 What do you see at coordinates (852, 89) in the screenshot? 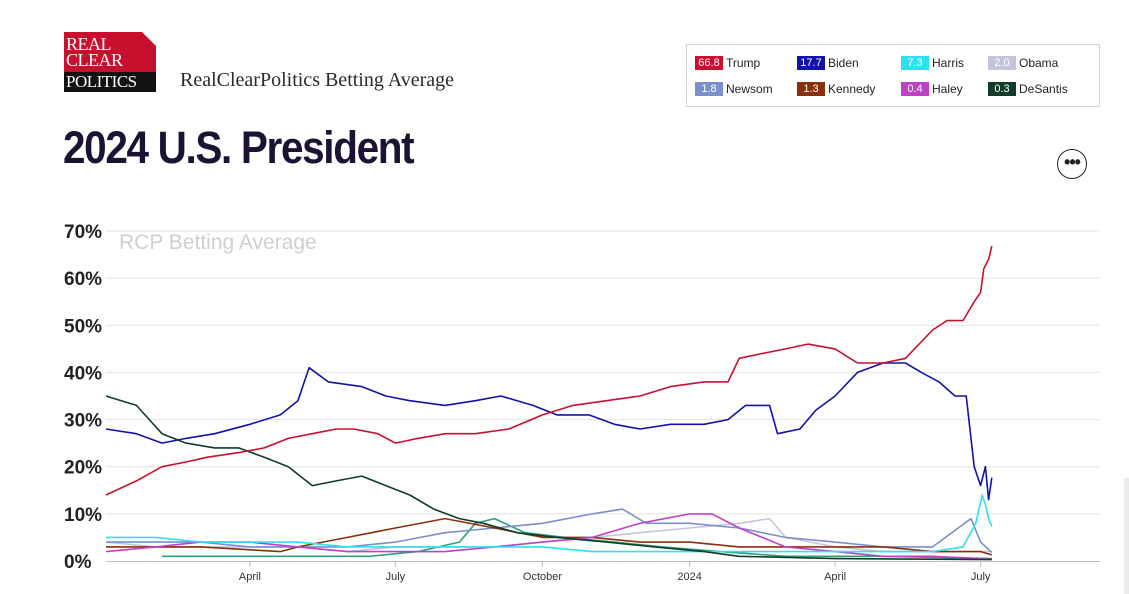
I see `legend-name-kennedy: Kennedy` at bounding box center [852, 89].